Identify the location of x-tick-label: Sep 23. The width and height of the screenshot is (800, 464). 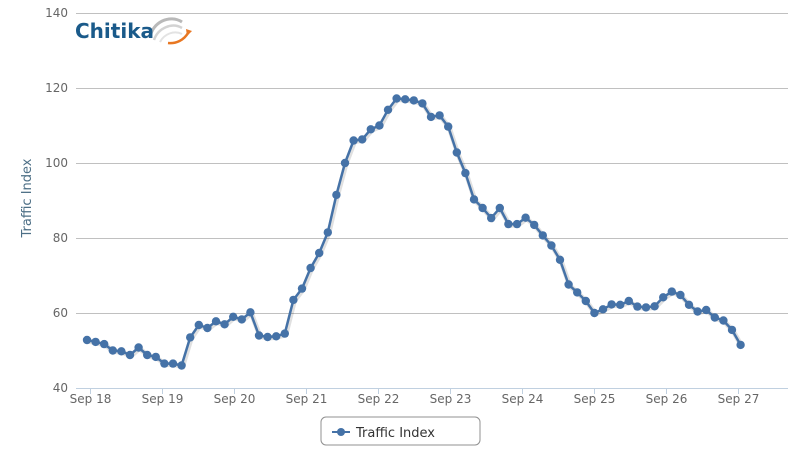
(451, 399).